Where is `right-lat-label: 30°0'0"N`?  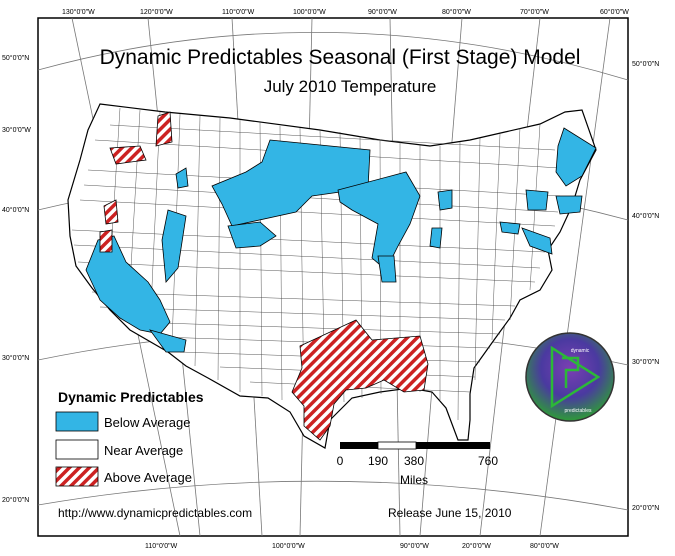
right-lat-label: 30°0'0"N is located at coordinates (645, 362).